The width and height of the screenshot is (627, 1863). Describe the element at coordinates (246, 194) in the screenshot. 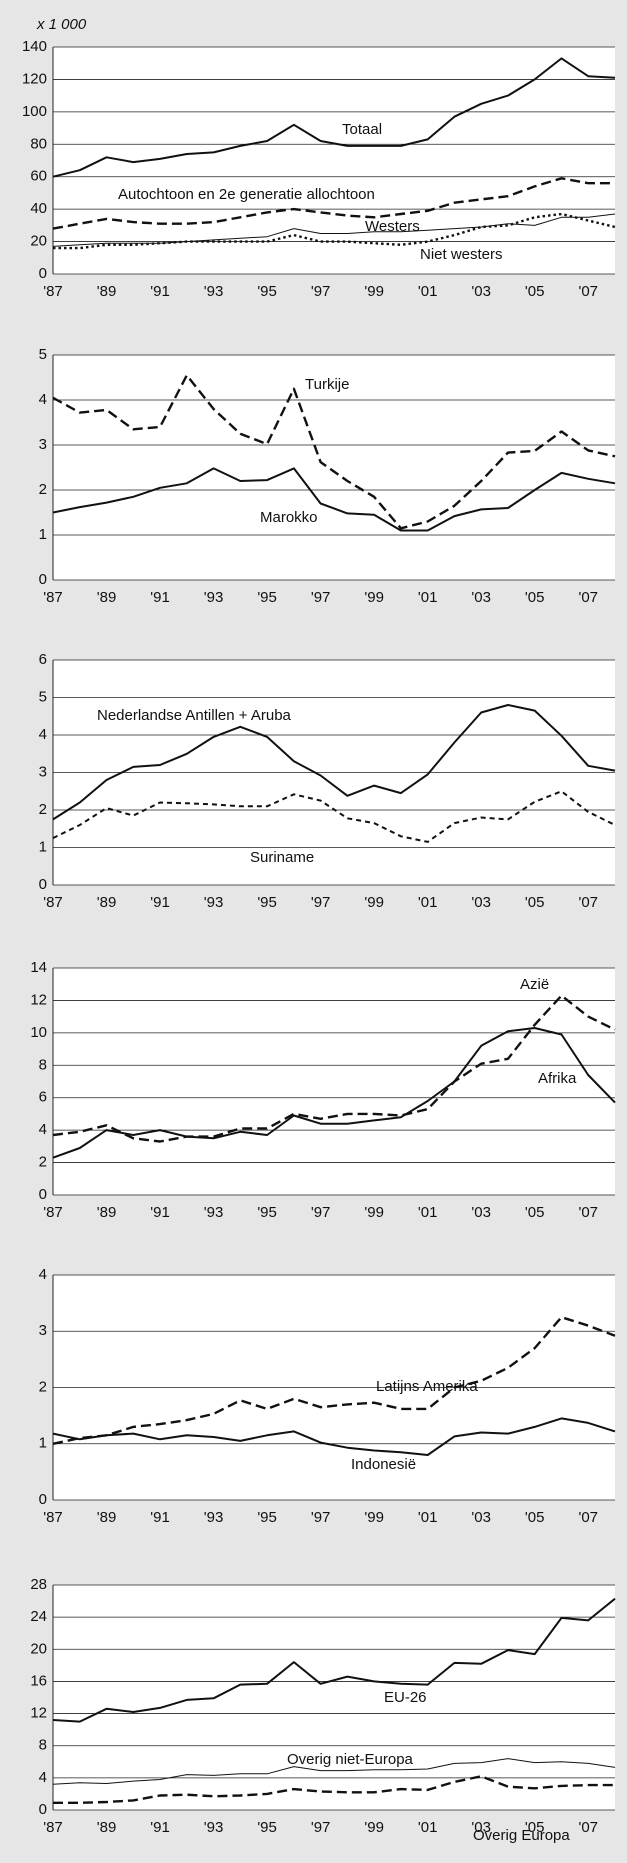

I see `series-label: Autochtoon en 2e generatie allochtoon` at that location.